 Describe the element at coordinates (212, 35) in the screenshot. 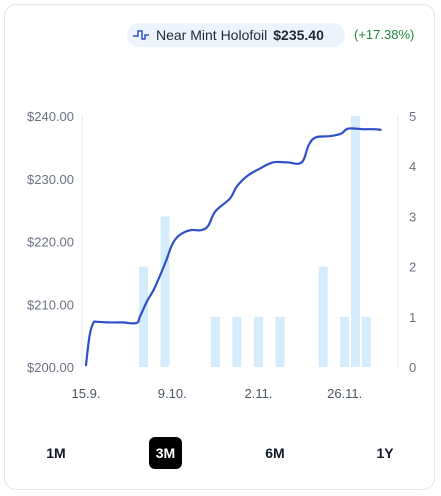

I see `series-name: Near Mint Holofoil` at that location.